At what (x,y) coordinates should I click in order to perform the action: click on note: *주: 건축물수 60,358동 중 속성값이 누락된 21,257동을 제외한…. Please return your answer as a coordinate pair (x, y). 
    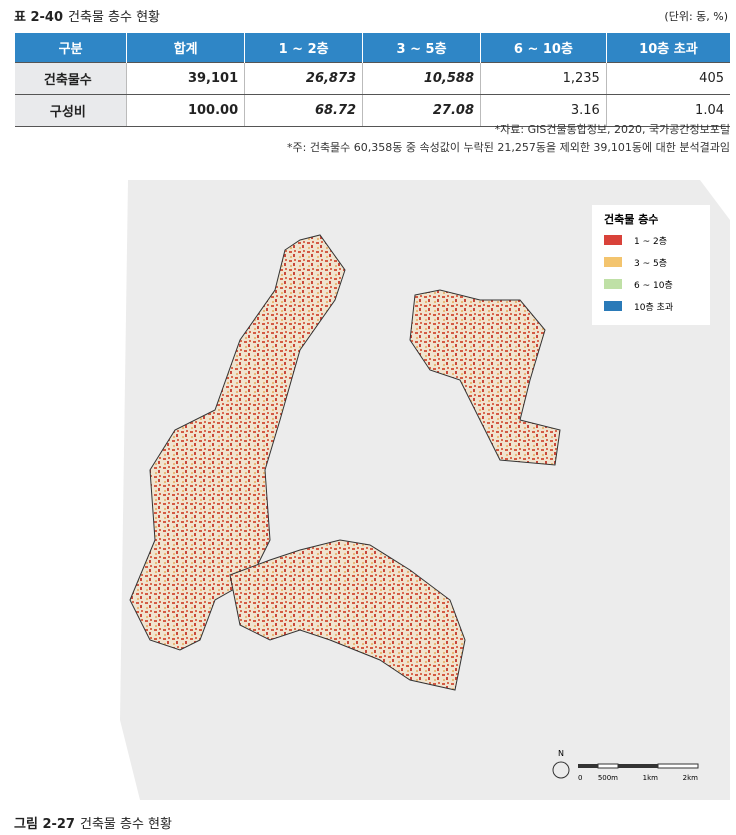
    Looking at the image, I should click on (508, 147).